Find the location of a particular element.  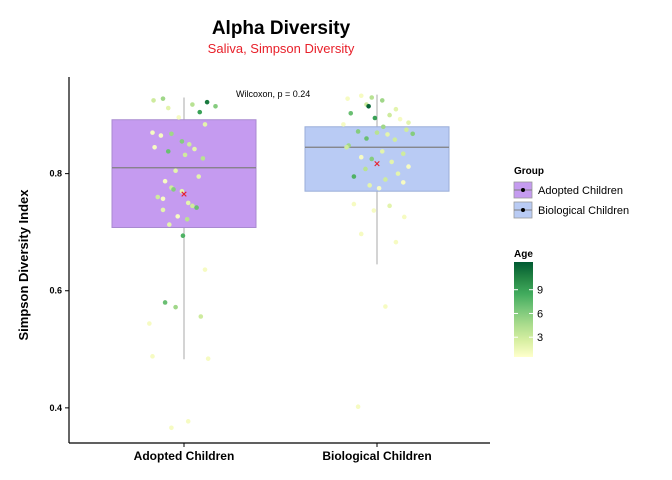

y-tick-label: 0.8 is located at coordinates (55, 174).